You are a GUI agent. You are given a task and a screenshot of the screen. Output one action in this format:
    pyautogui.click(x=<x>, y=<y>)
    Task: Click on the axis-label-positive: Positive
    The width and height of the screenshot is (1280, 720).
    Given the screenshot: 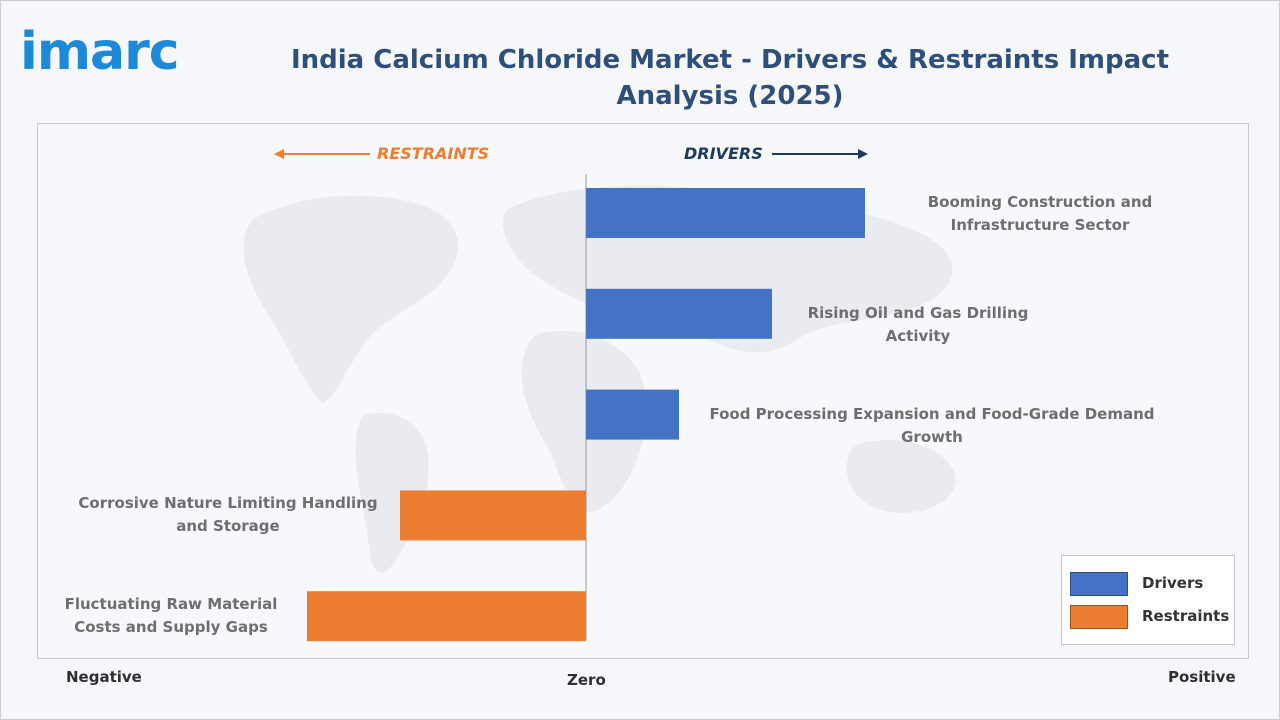 What is the action you would take?
    pyautogui.click(x=1202, y=677)
    